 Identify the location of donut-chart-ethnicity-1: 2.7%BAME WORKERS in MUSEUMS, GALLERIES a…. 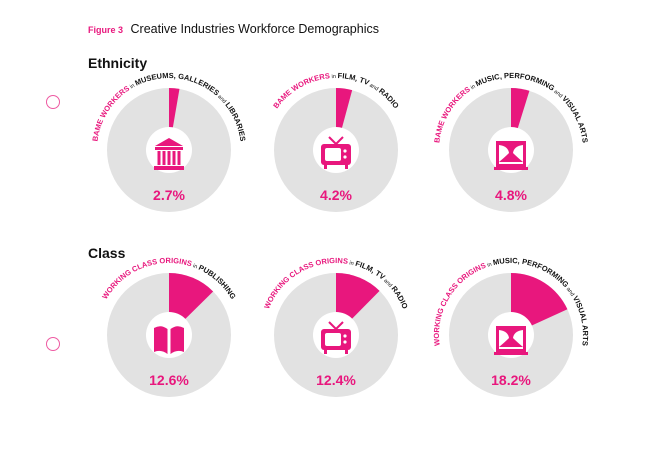
(169, 141).